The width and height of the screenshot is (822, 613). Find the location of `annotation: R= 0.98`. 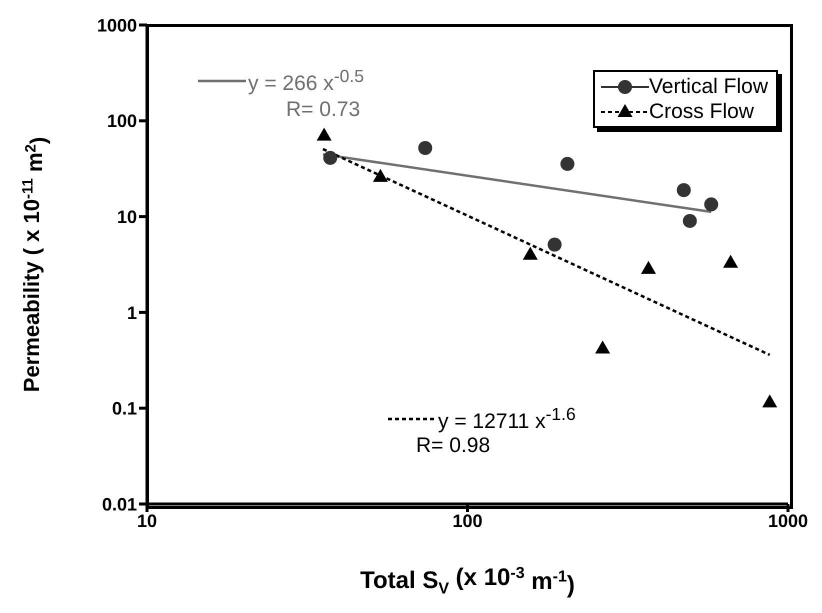

annotation: R= 0.98 is located at coordinates (453, 446).